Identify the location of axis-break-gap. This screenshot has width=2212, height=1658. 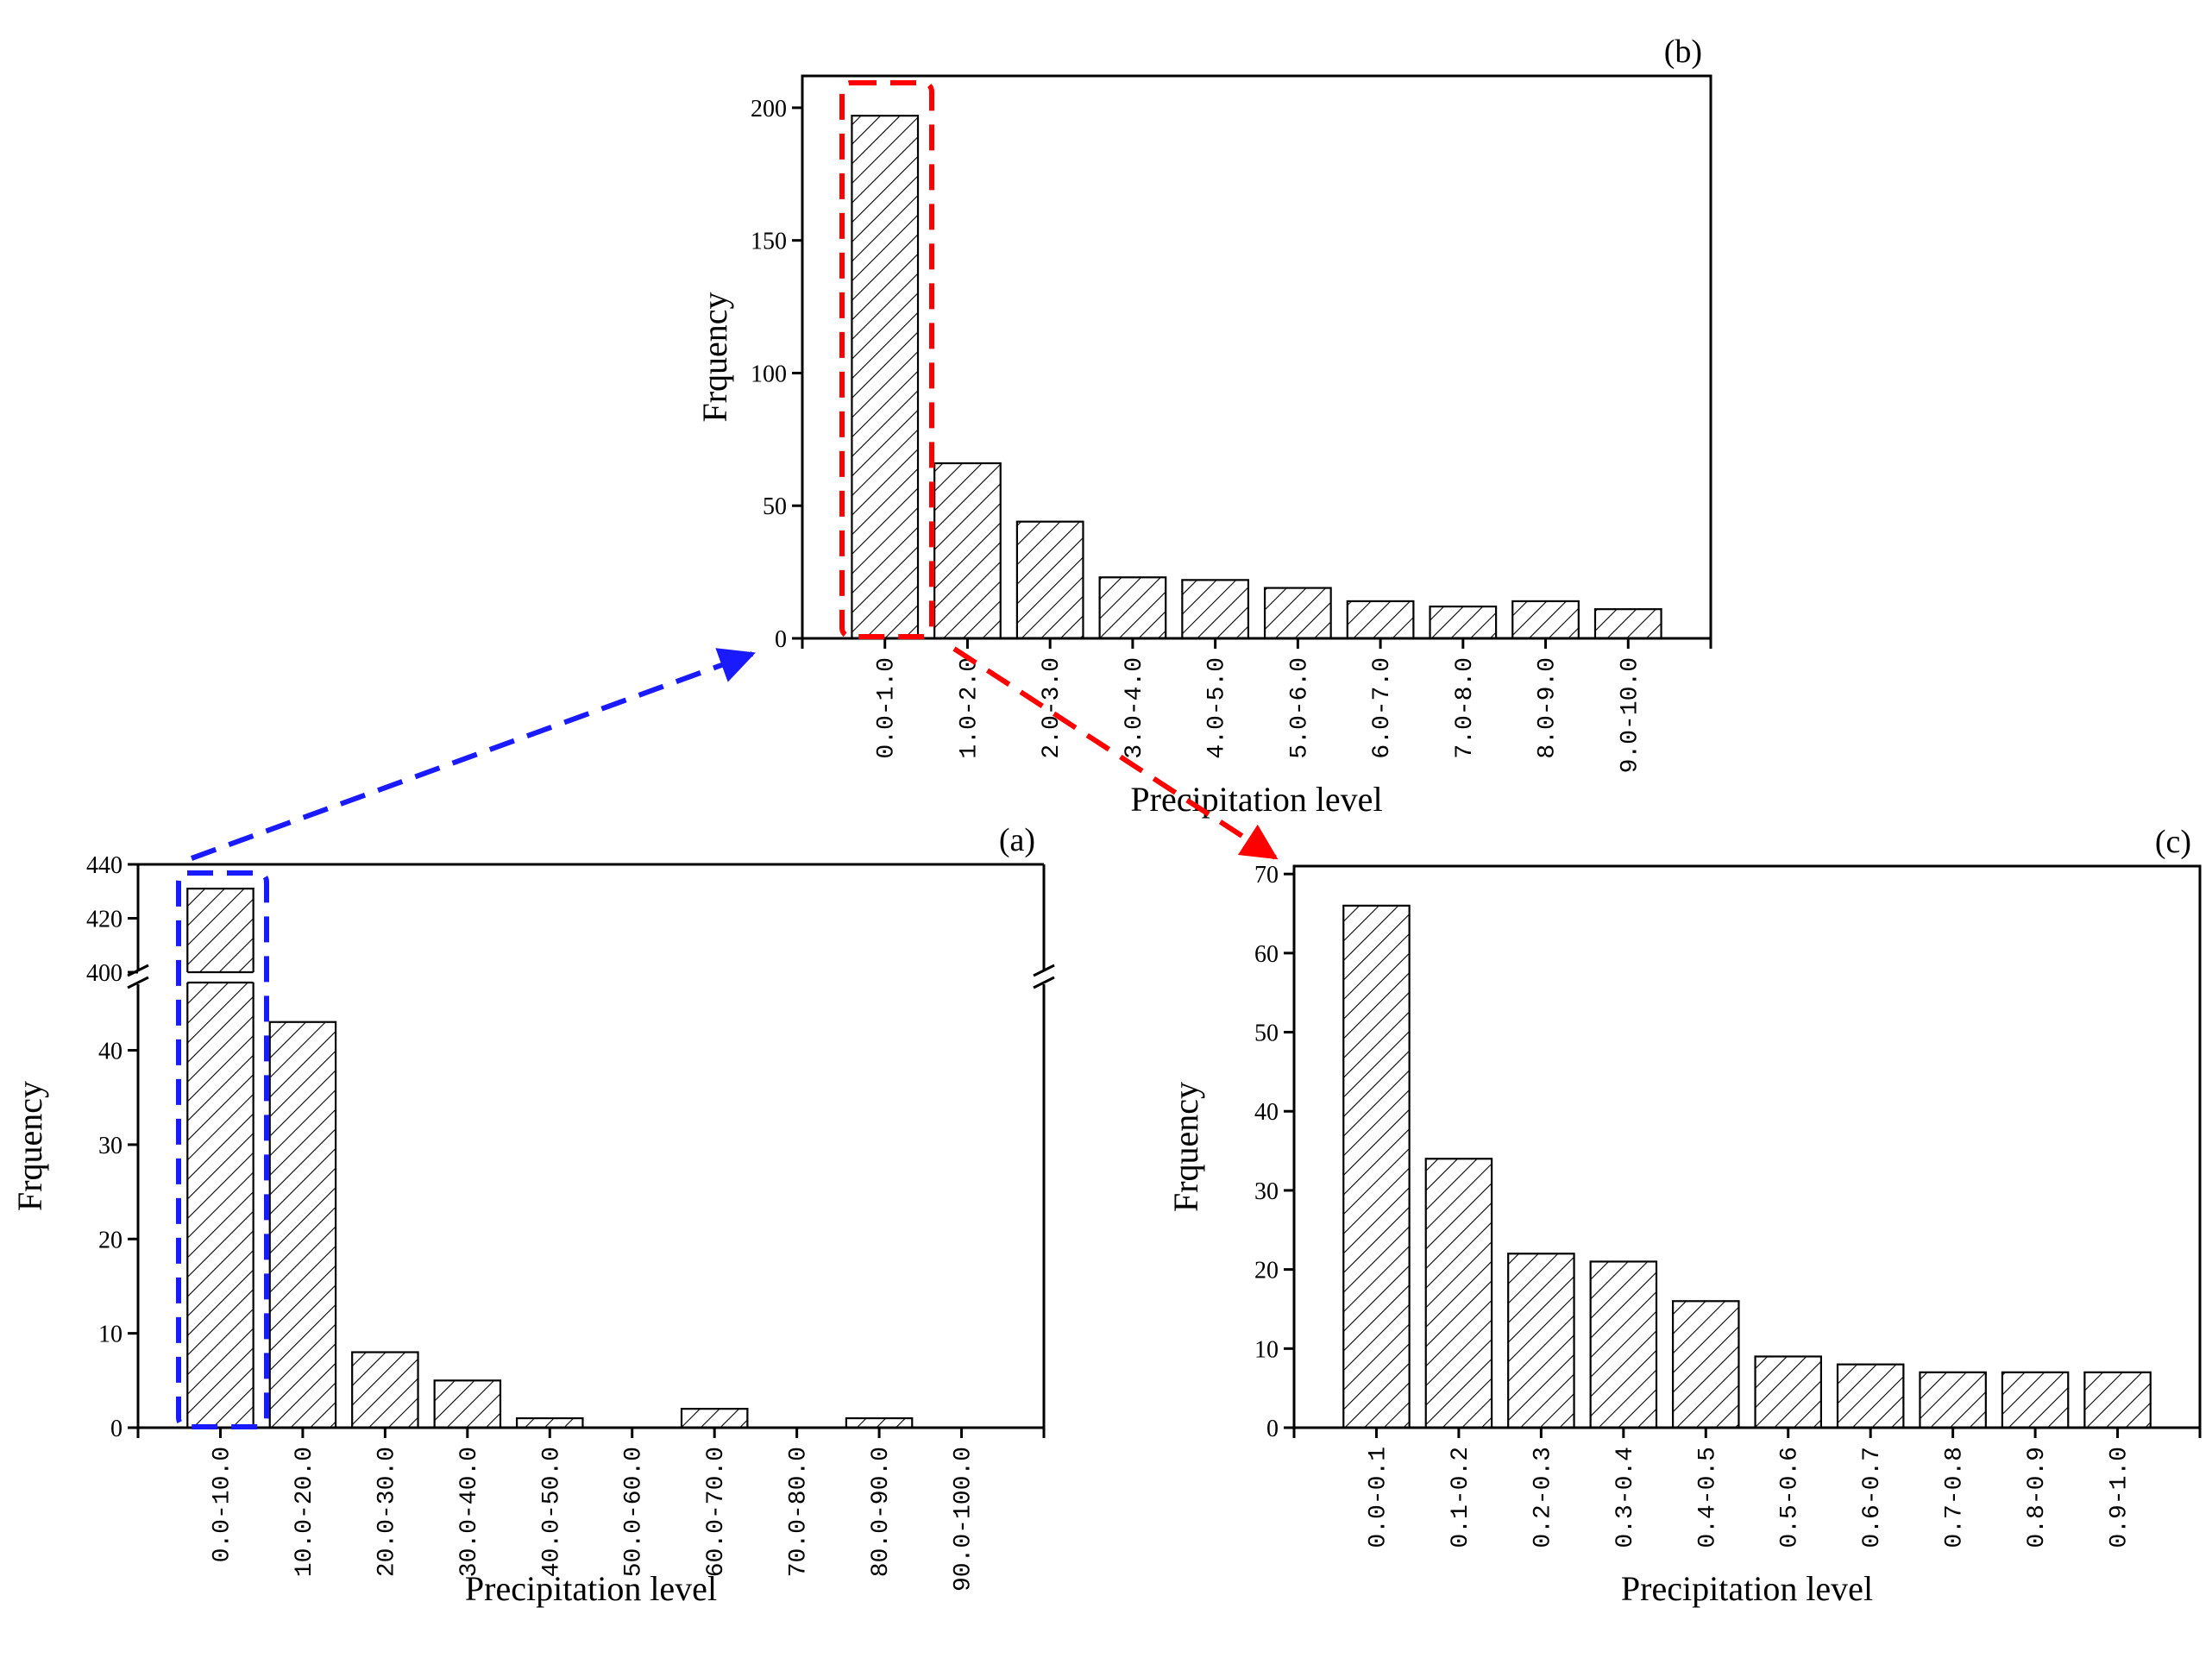
(591, 977).